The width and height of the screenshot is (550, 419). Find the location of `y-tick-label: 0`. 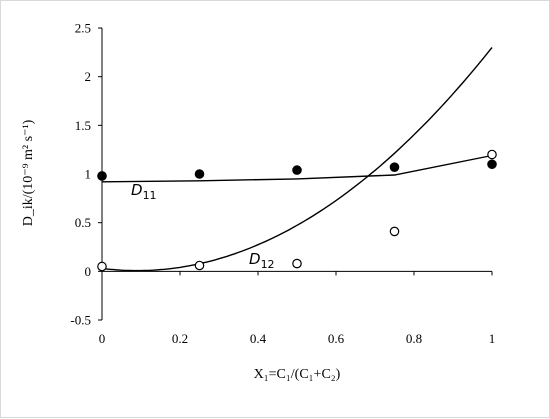

y-tick-label: 0 is located at coordinates (88, 271).